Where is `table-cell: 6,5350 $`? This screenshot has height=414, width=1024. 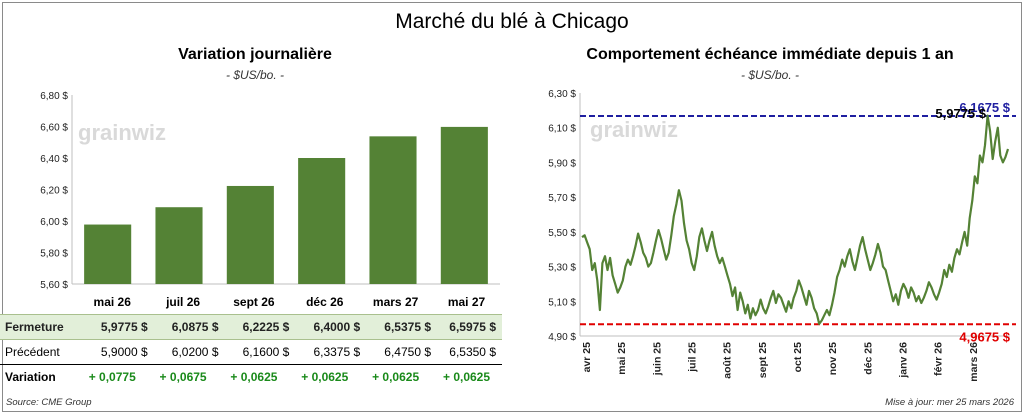 table-cell: 6,5350 $ is located at coordinates (466, 352).